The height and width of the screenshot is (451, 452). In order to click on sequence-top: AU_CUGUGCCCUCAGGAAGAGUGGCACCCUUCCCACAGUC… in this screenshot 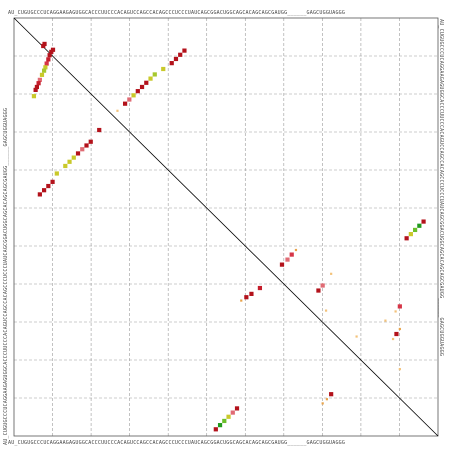, I will do `click(176, 13)`.